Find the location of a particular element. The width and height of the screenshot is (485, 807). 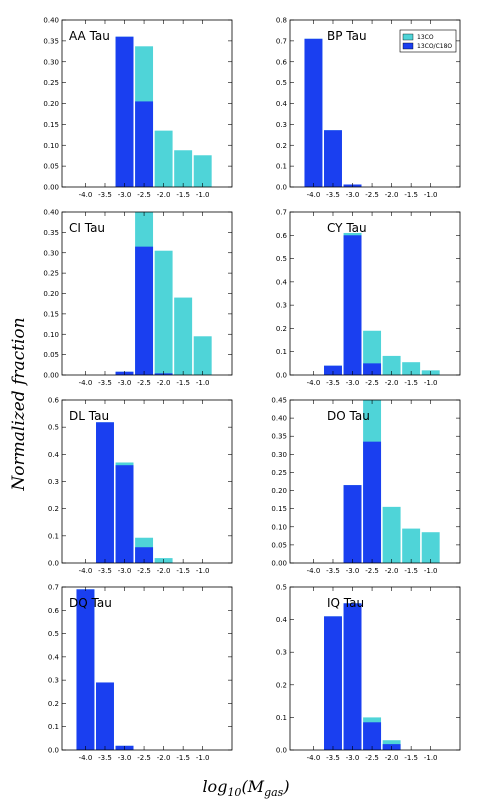

y-tick-label: 0.8 is located at coordinates (281, 21).